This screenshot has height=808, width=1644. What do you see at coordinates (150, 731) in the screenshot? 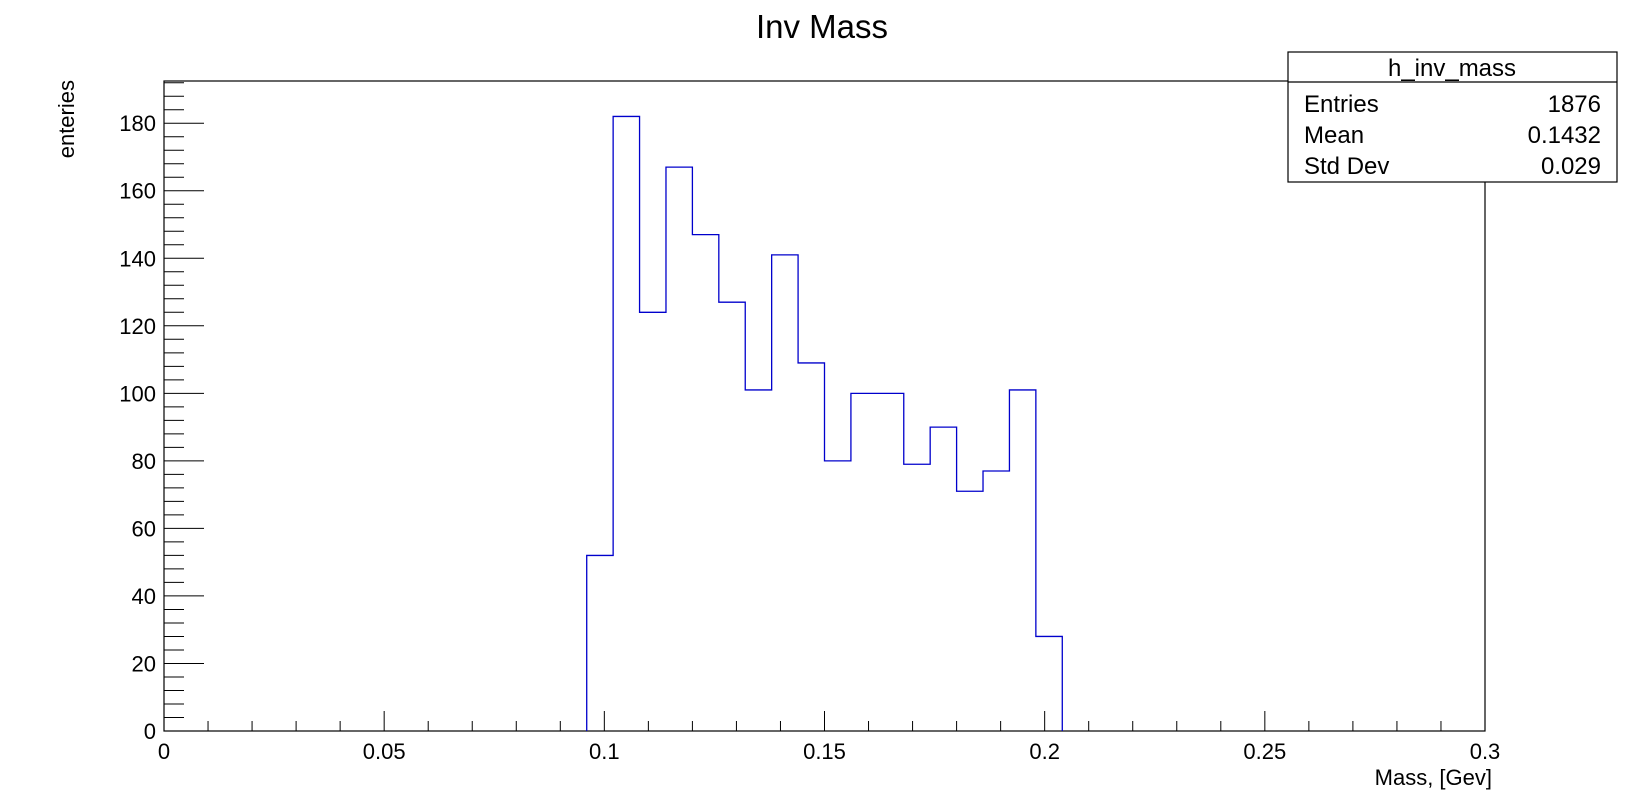
I see `y-tick-label: 0` at bounding box center [150, 731].